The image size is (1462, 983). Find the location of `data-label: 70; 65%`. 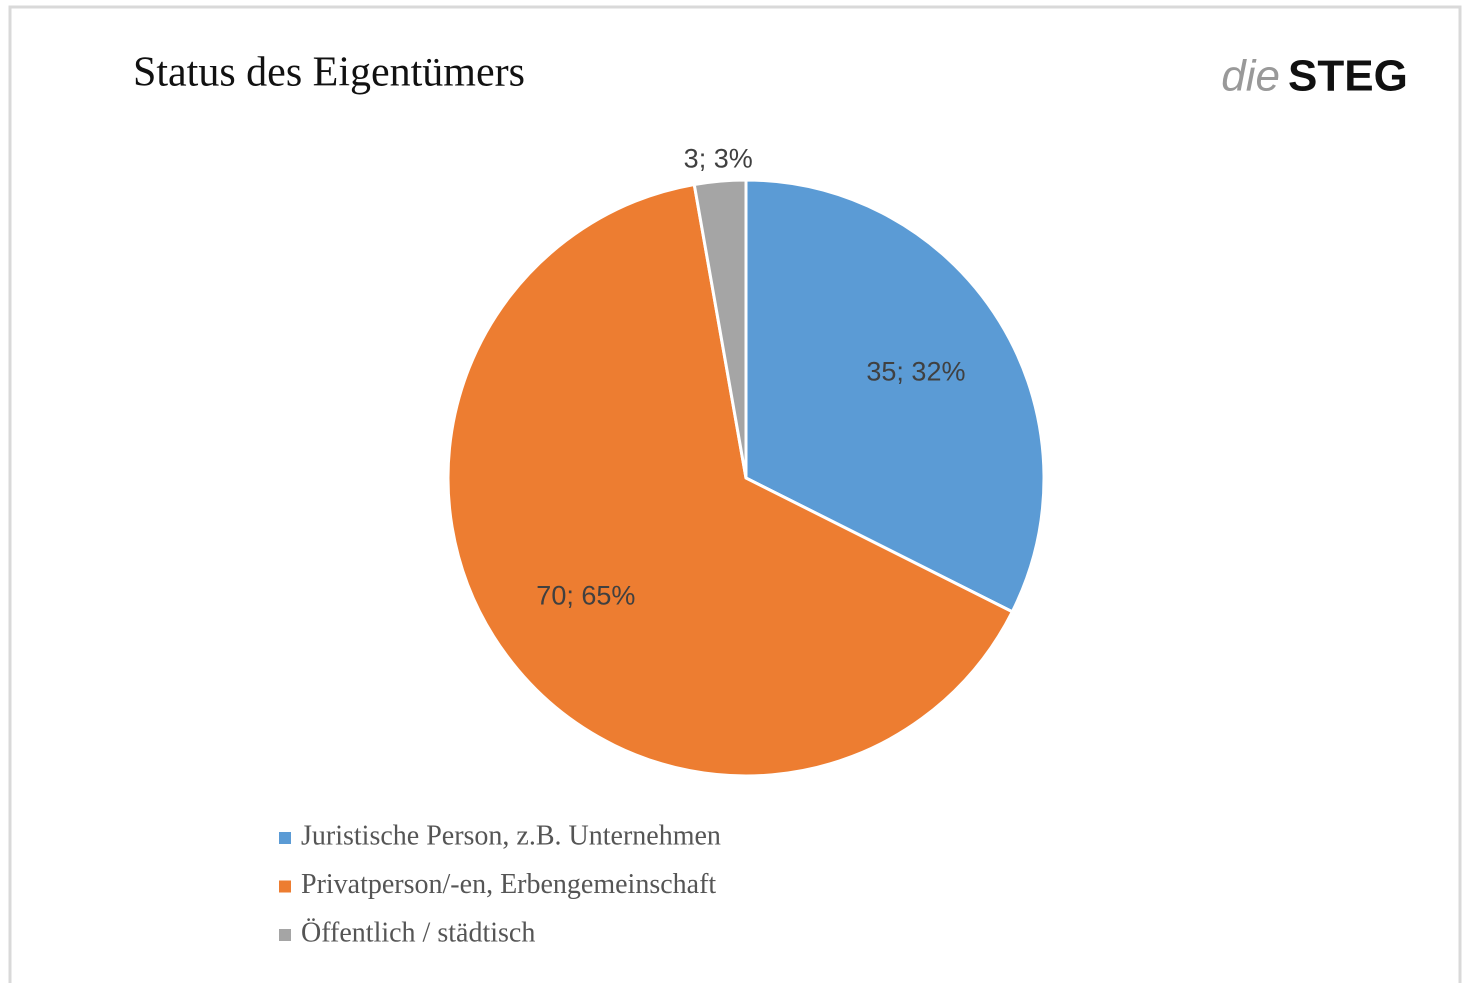

data-label: 70; 65% is located at coordinates (585, 595).